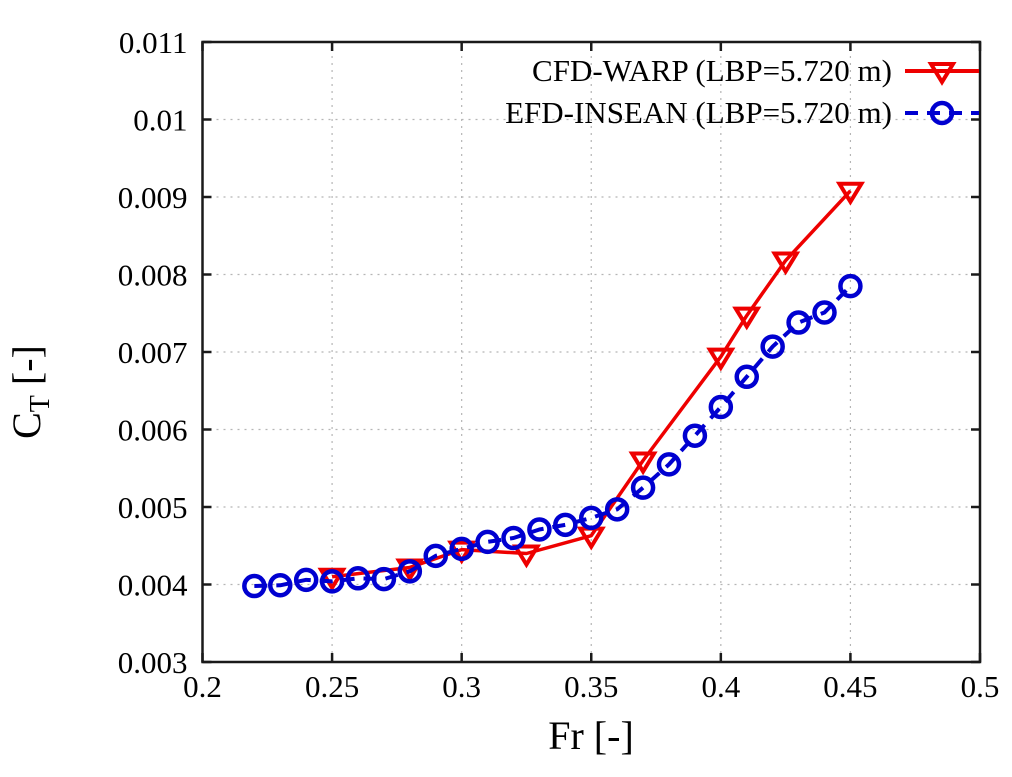 The height and width of the screenshot is (777, 1012). I want to click on x-tick-label: 0.4, so click(720, 686).